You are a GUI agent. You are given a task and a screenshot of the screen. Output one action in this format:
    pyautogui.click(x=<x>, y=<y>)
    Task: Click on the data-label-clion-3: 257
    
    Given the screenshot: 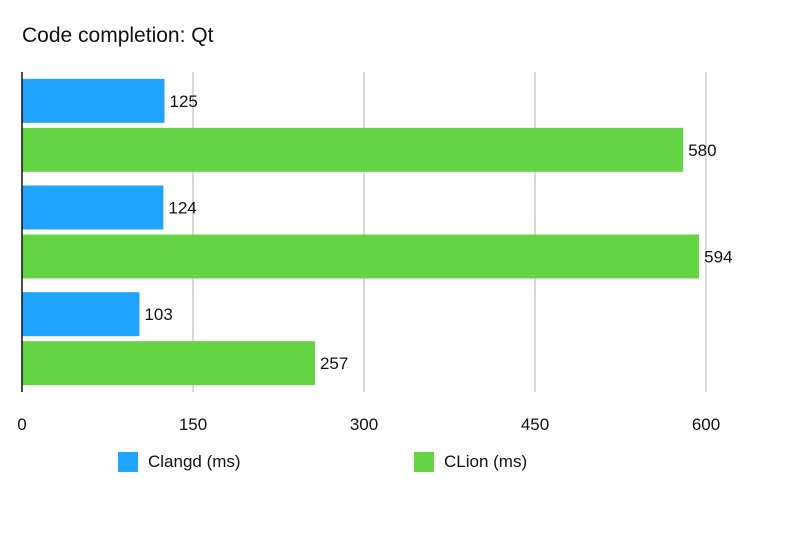 What is the action you would take?
    pyautogui.click(x=334, y=363)
    